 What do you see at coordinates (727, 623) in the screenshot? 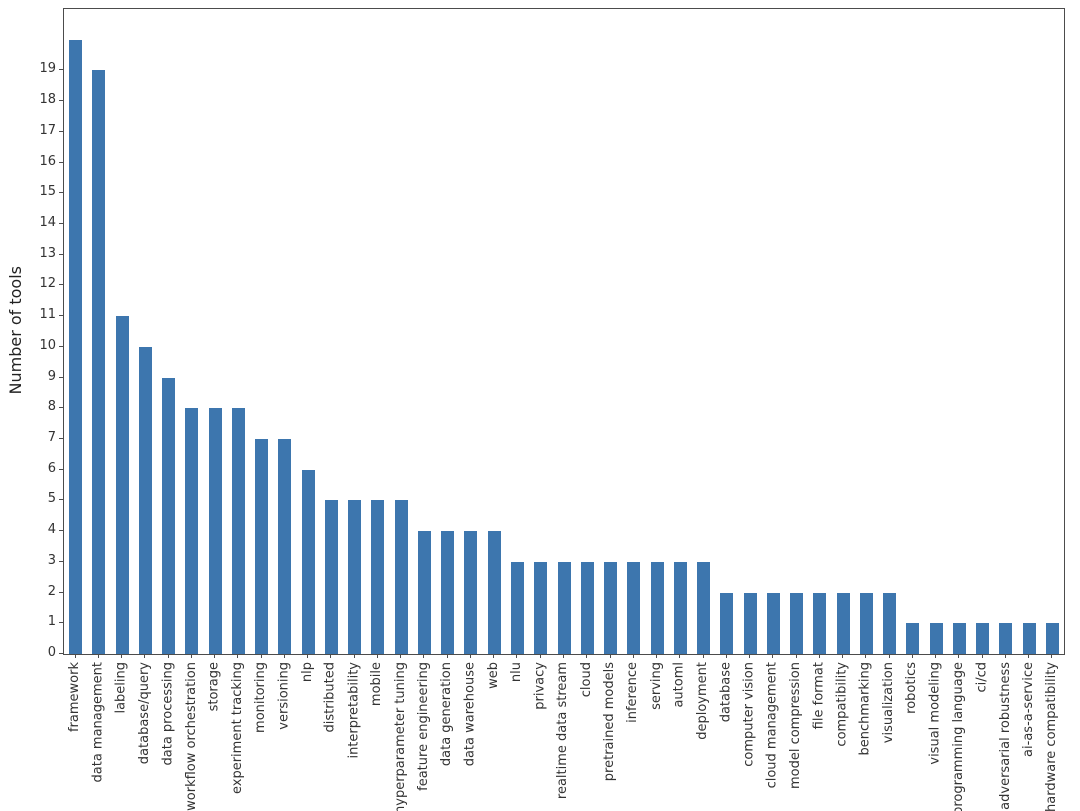
I see `bar-database` at bounding box center [727, 623].